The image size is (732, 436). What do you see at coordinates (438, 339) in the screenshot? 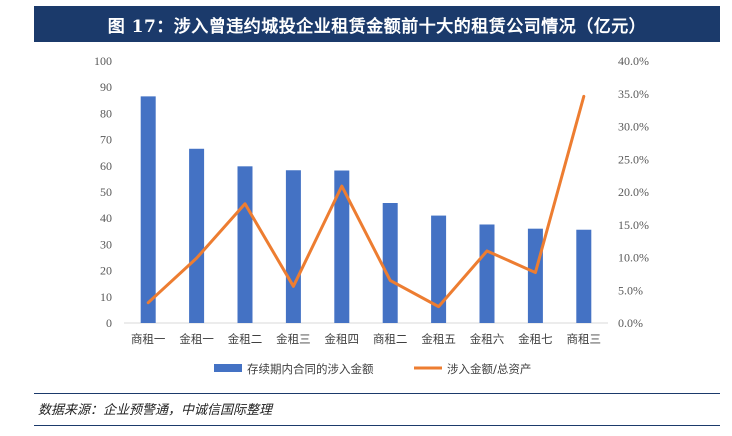
I see `category-label: 金租五` at bounding box center [438, 339].